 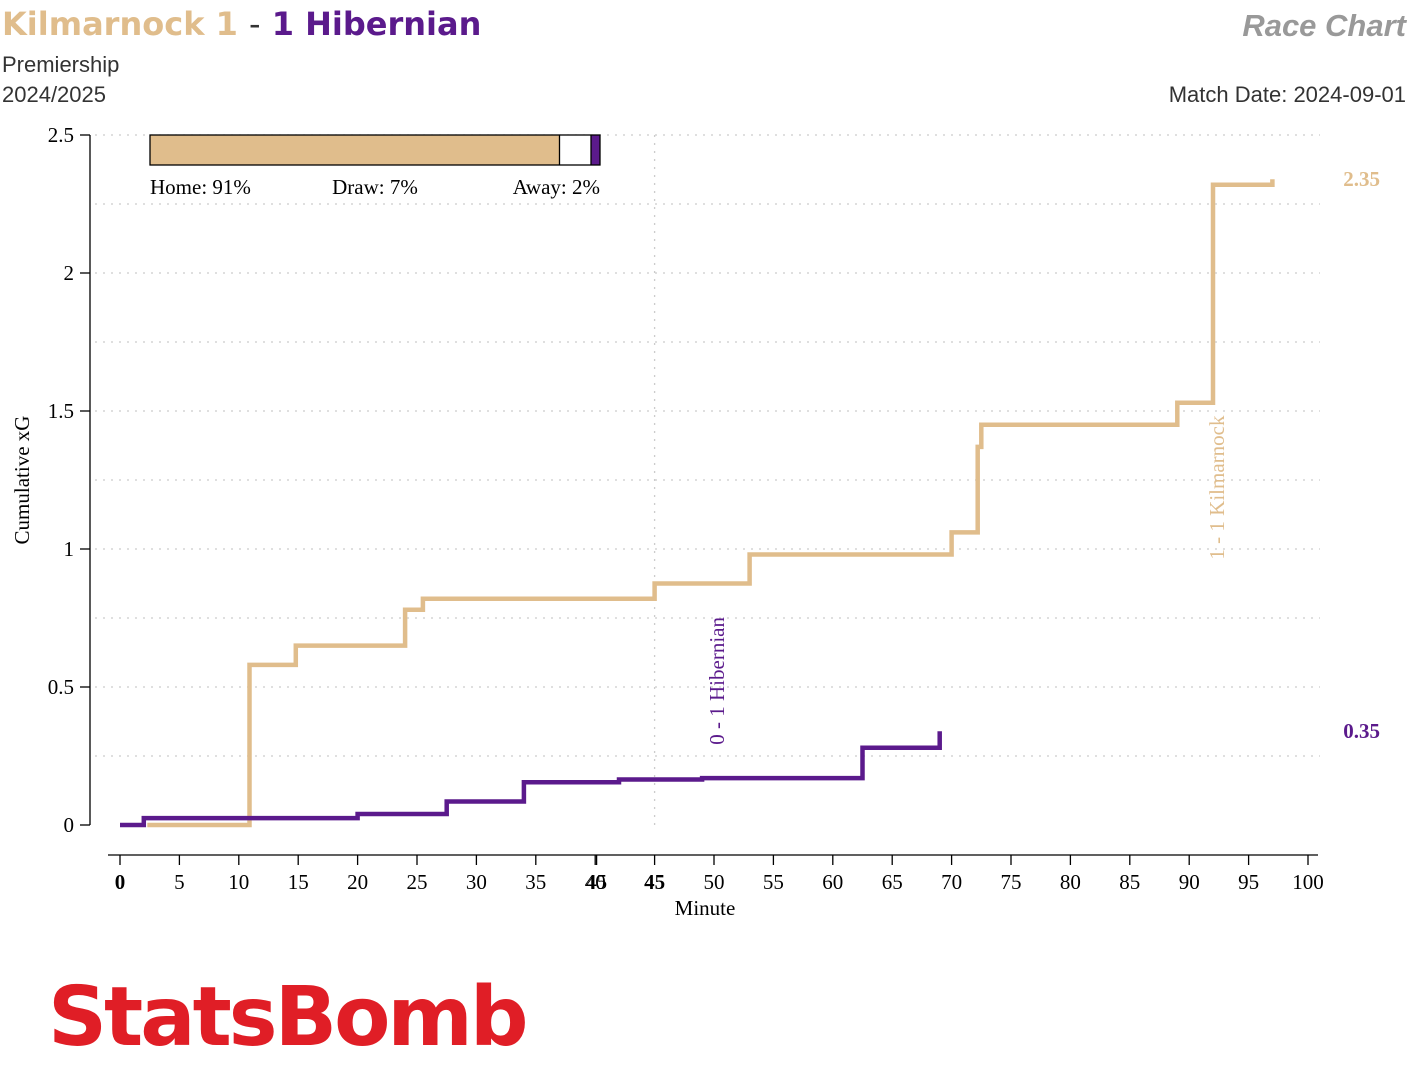 What do you see at coordinates (1361, 179) in the screenshot?
I see `home-final-xg-label: 2.35` at bounding box center [1361, 179].